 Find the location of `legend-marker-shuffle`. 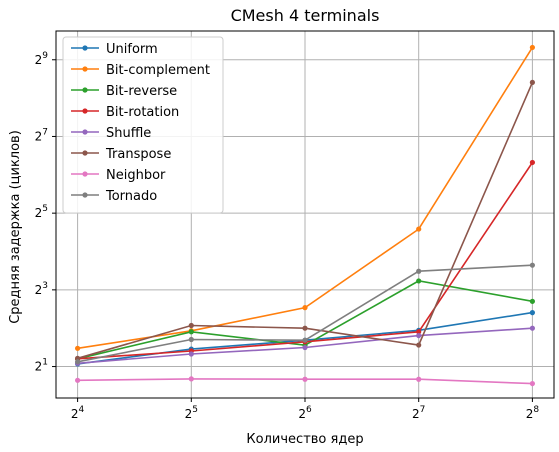

legend-marker-shuffle is located at coordinates (85, 132).